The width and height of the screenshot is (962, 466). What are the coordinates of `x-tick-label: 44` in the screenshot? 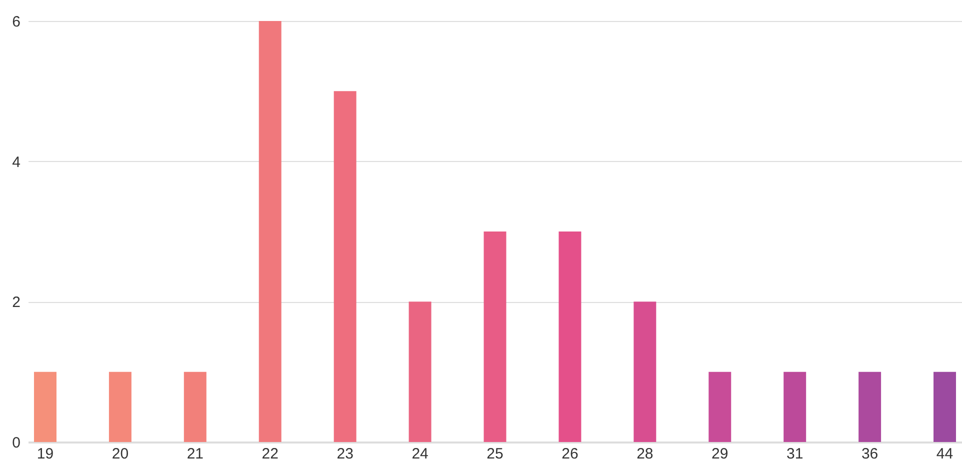 It's located at (945, 454).